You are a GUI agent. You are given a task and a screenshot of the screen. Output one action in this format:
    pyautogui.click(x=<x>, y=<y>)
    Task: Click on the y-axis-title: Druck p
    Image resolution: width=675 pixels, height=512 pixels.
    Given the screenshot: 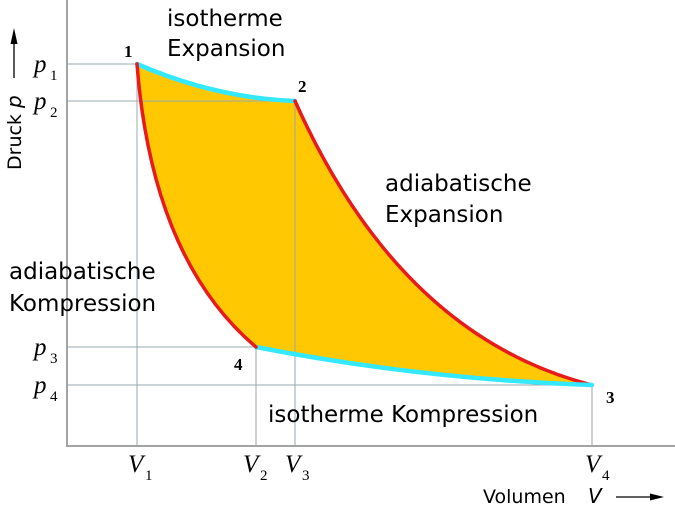 What is the action you would take?
    pyautogui.click(x=14, y=132)
    